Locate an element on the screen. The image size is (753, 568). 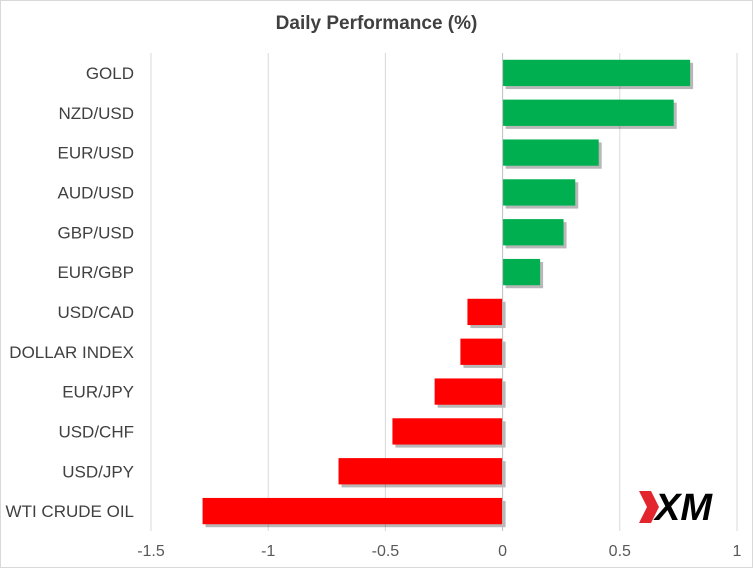
x-tick-label: 0.5 is located at coordinates (620, 551).